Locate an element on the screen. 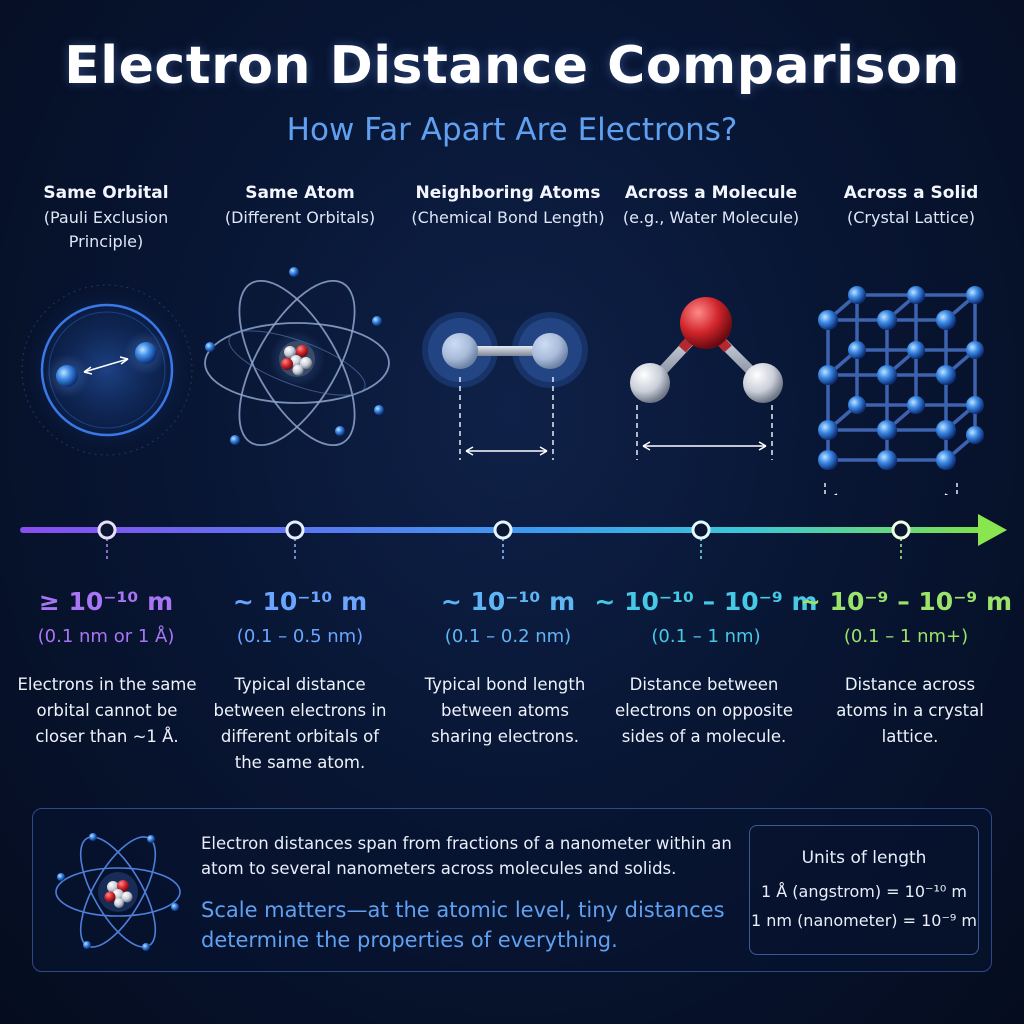 This screenshot has height=1024, width=1024. range-value: ~ 10⁻¹⁰ – 10⁻⁹ m is located at coordinates (706, 601).